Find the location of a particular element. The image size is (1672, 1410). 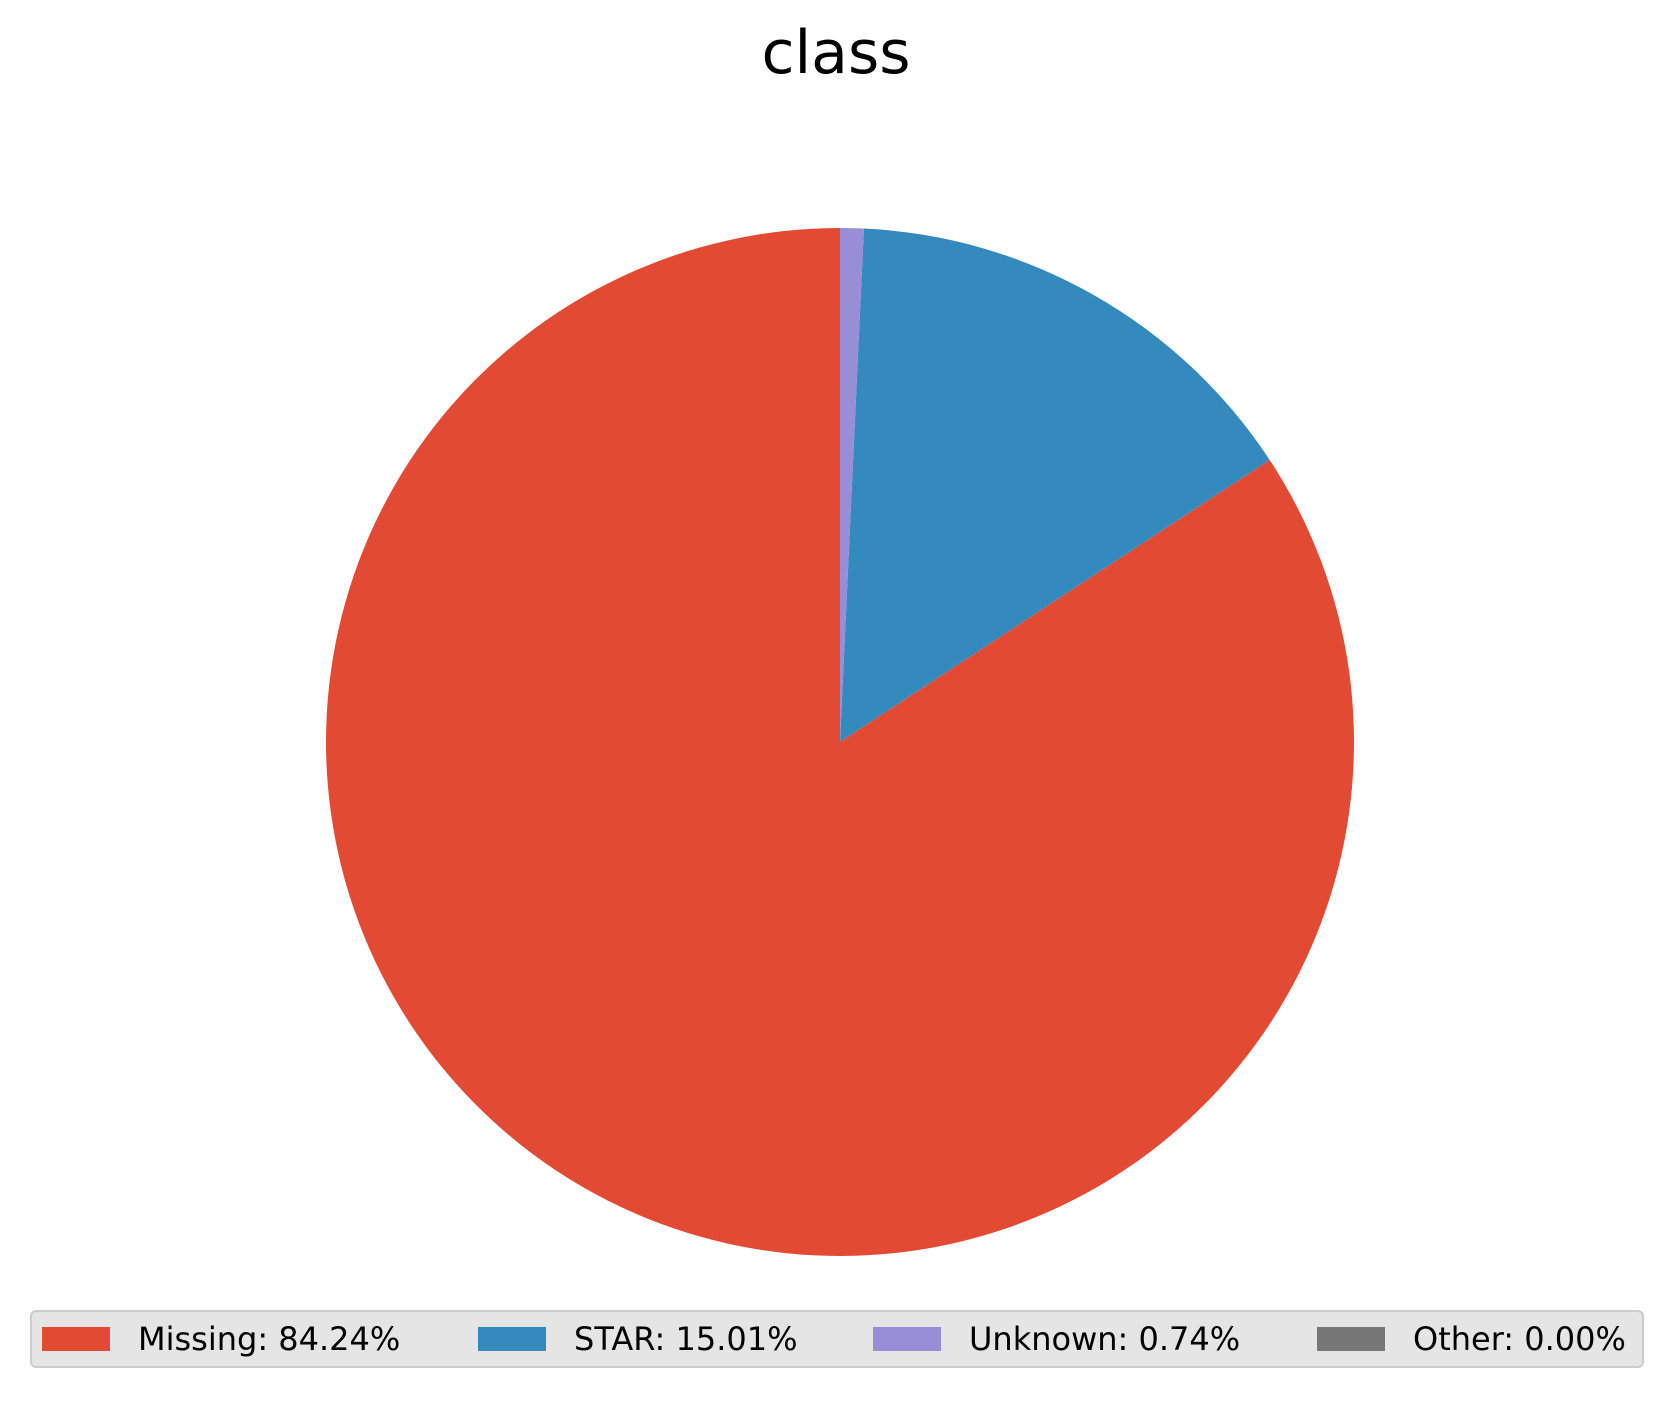

legend-item-star: STAR: 15.01% is located at coordinates (637, 1339).